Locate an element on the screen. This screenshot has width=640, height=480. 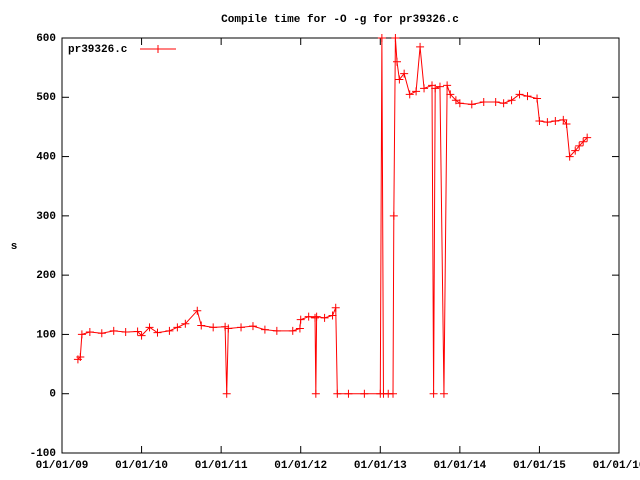
x-tick-label: 01/01/11 is located at coordinates (221, 466).